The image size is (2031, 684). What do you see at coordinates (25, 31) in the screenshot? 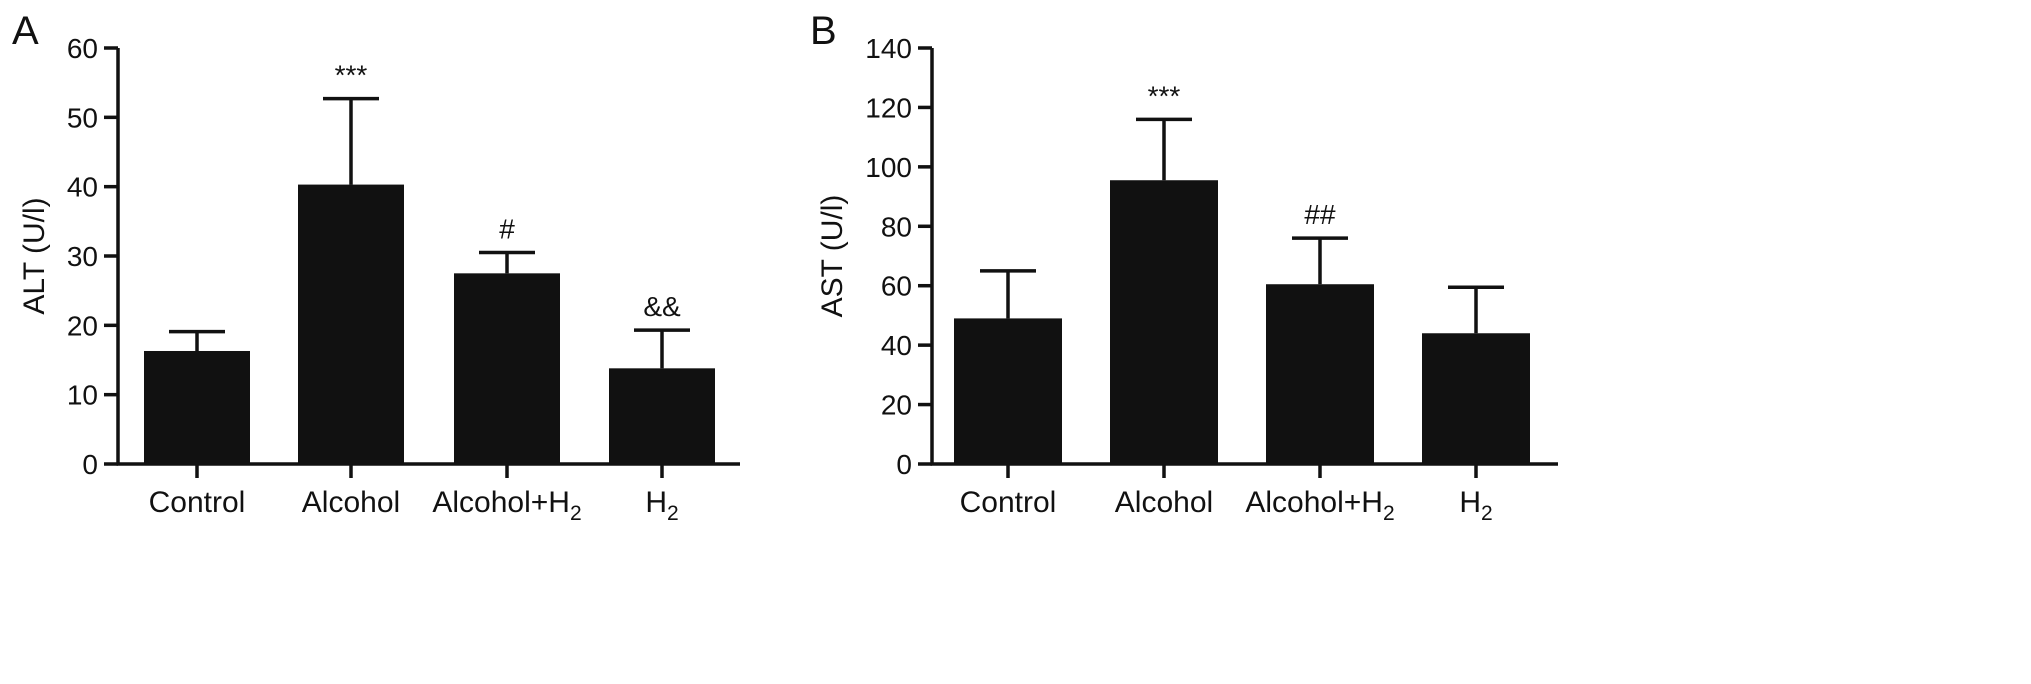
I see `panel-label: A` at bounding box center [25, 31].